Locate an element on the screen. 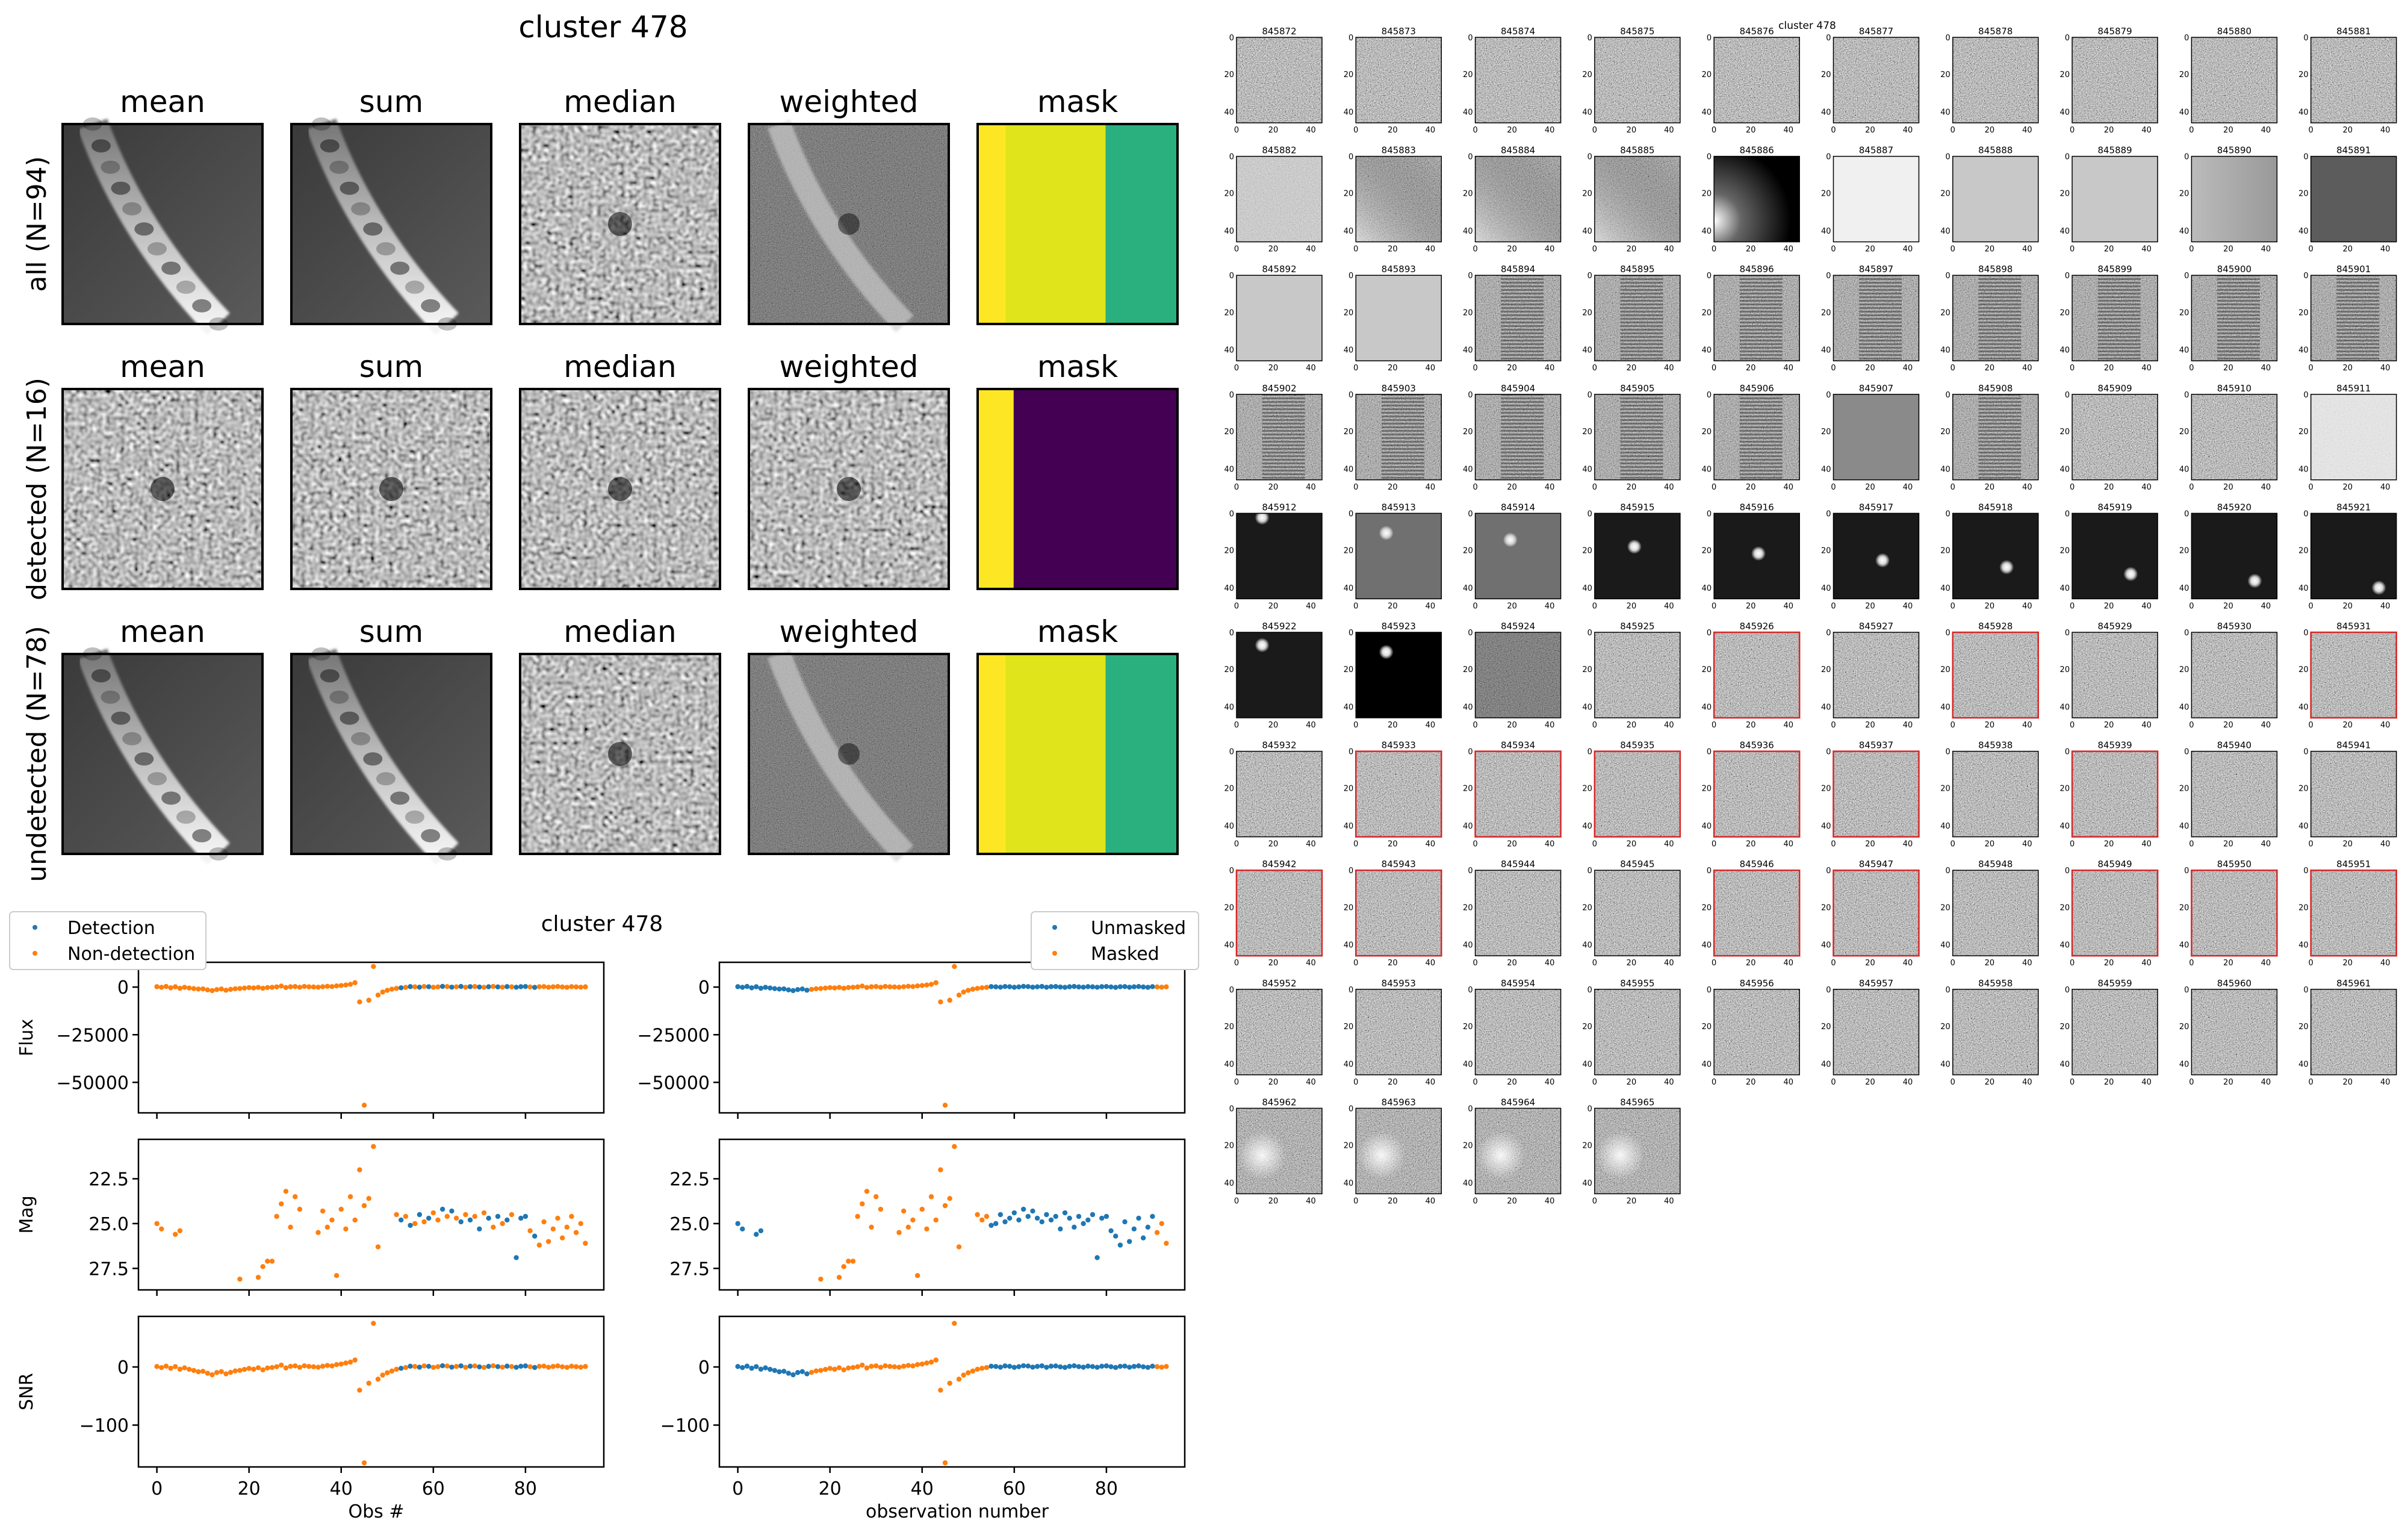  stack-column-heading: weighted is located at coordinates (848, 631).